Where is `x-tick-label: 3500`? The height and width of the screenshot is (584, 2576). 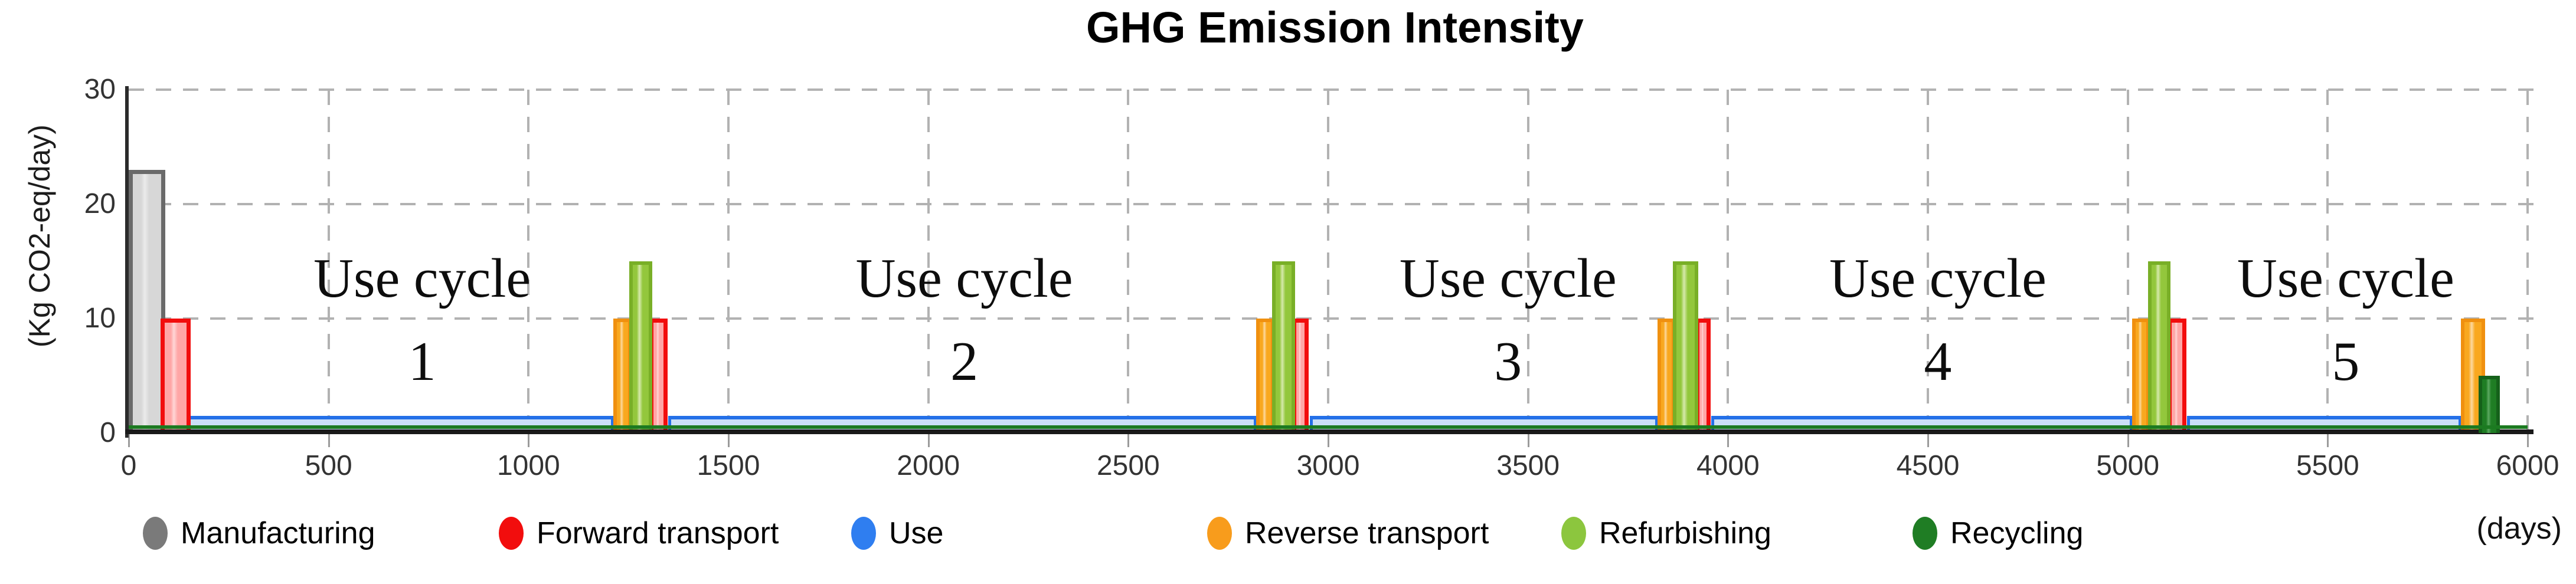 x-tick-label: 3500 is located at coordinates (1528, 465).